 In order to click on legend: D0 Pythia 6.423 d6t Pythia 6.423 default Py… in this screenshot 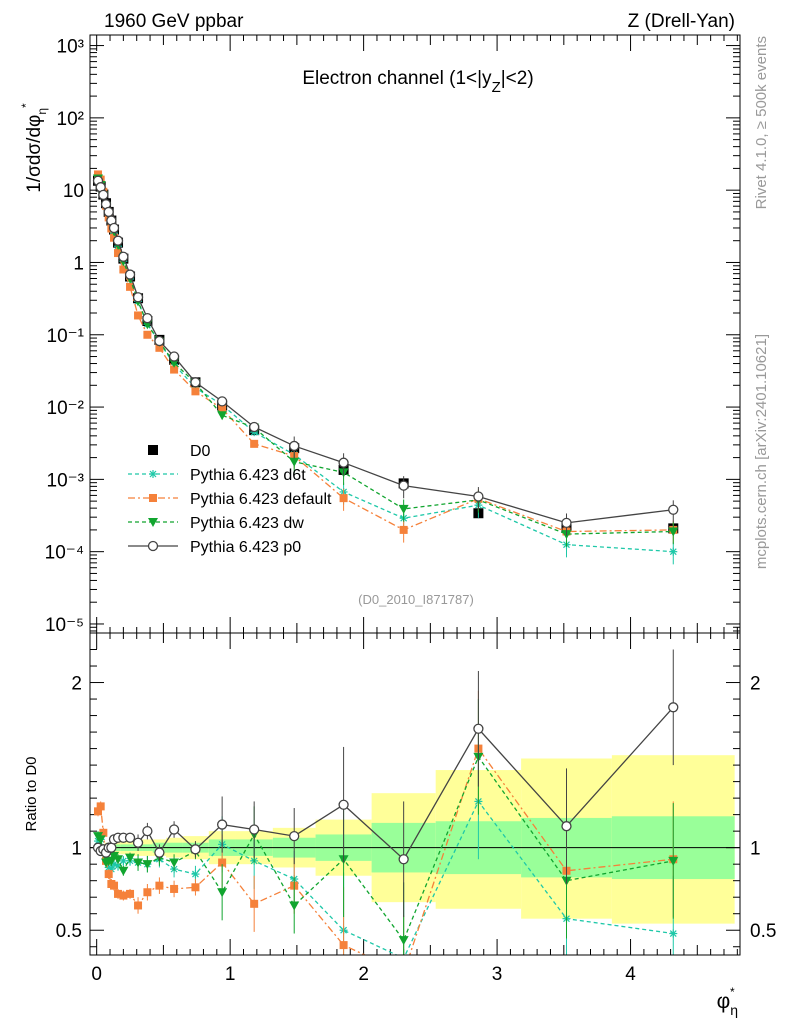, I will do `click(230, 499)`.